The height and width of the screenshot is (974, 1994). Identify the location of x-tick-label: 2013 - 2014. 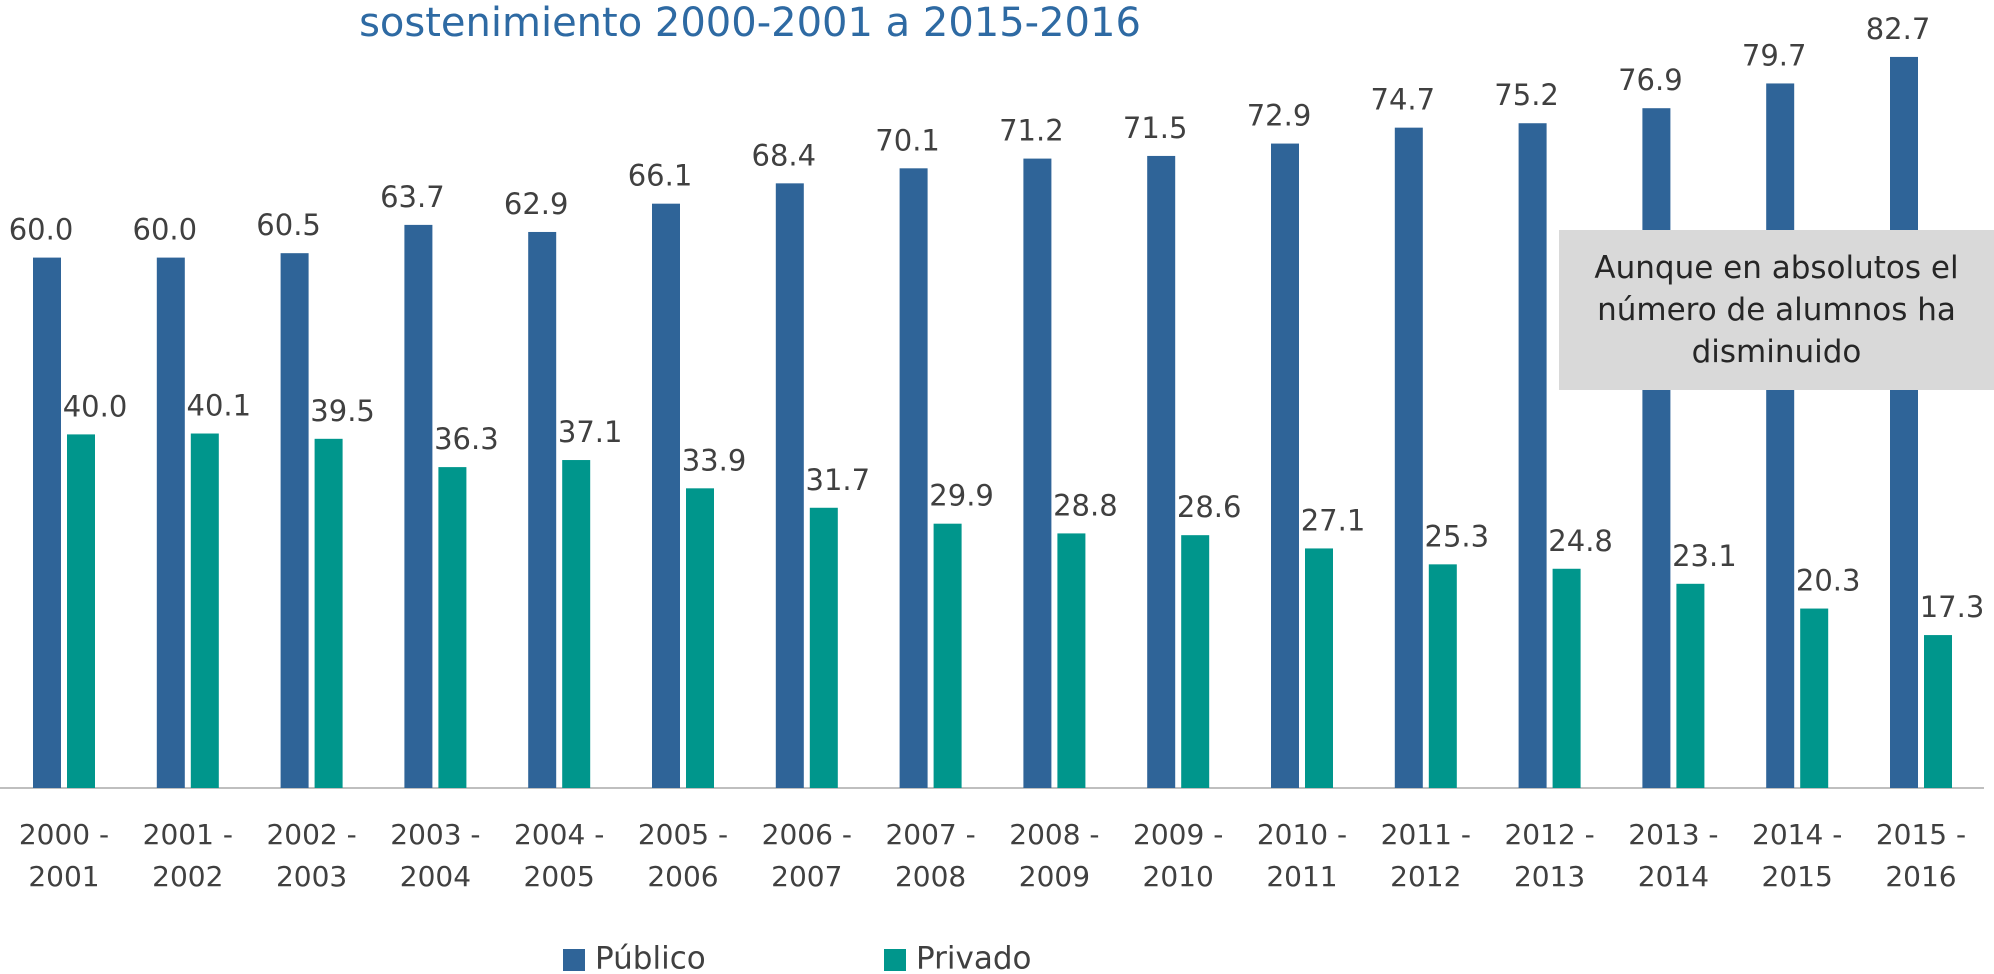
(1673, 855).